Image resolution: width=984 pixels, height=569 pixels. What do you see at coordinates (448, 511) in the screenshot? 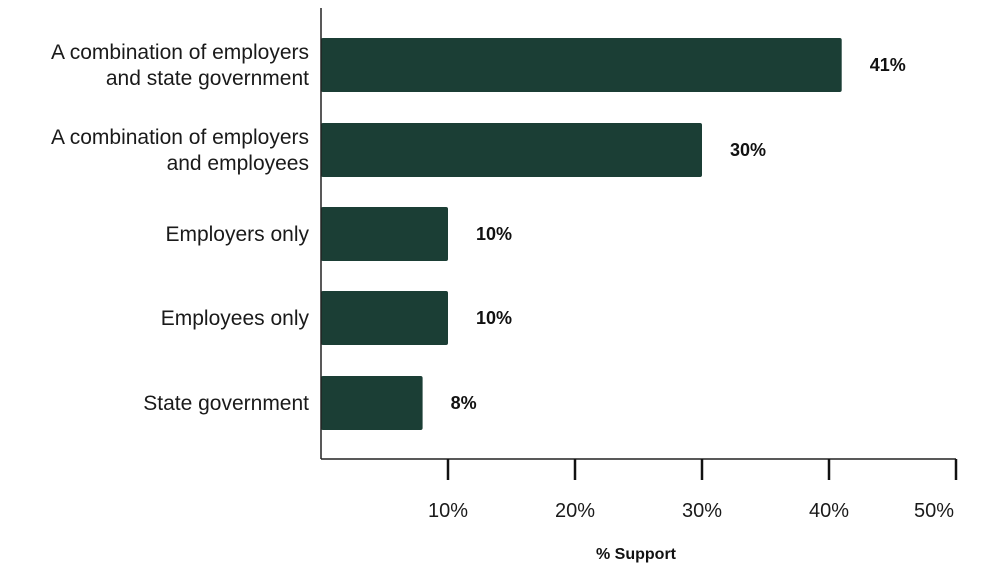
I see `x-tick-label: 10%` at bounding box center [448, 511].